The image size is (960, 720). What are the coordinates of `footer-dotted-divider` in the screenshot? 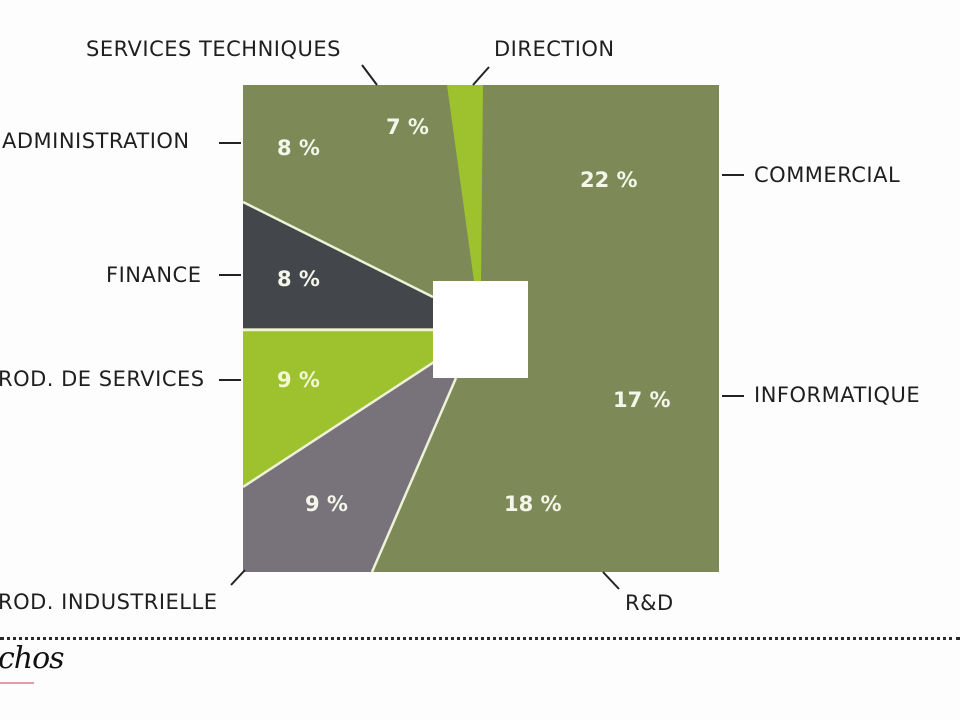 It's located at (480, 638).